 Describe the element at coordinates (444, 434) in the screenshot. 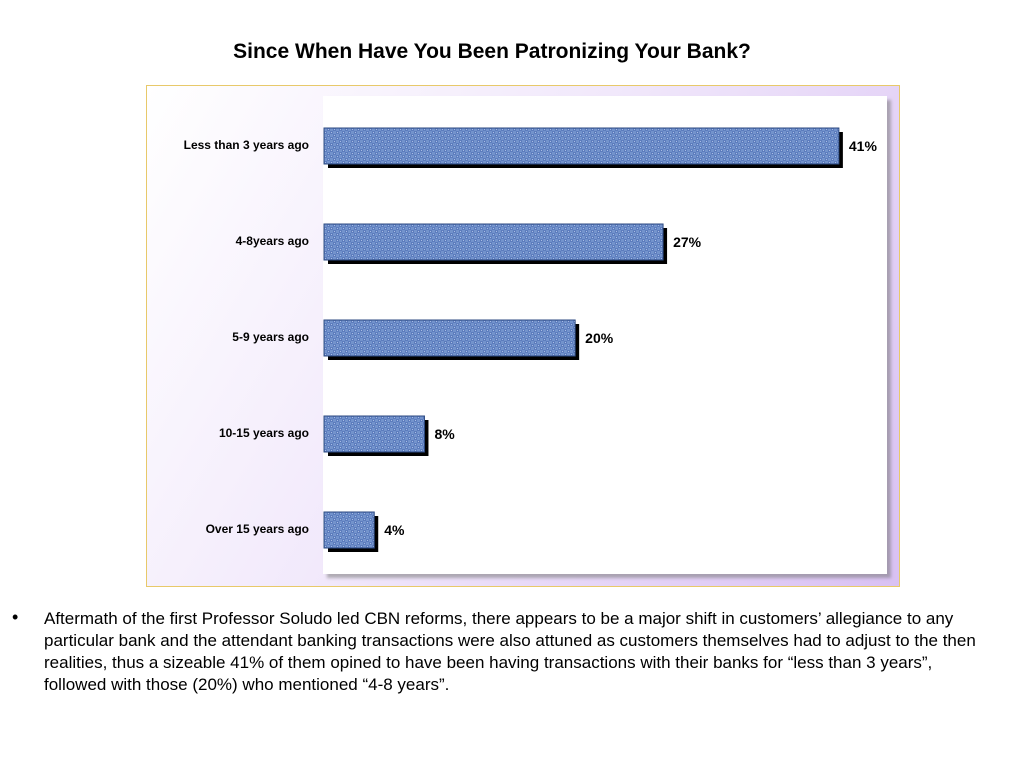

I see `bar-value-label: 8%` at that location.